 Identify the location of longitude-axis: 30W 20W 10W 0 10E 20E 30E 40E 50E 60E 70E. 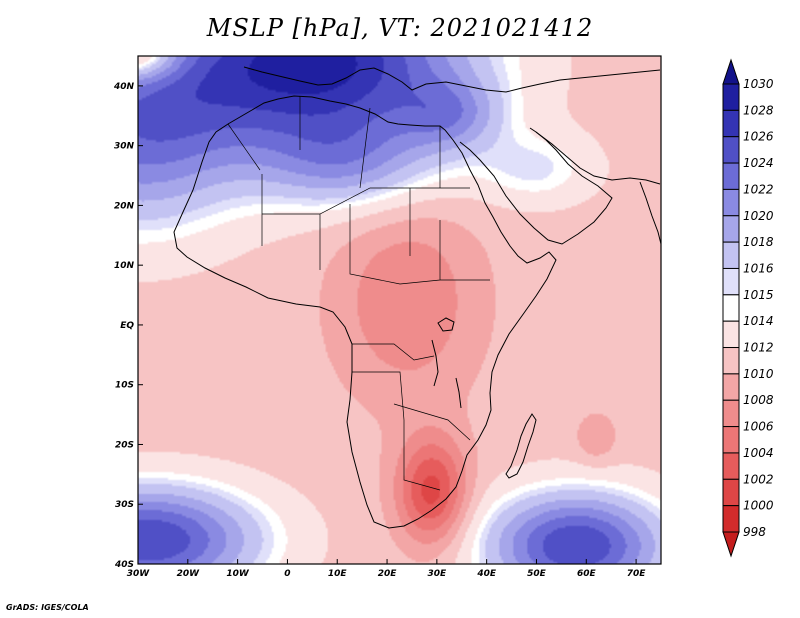
(387, 569).